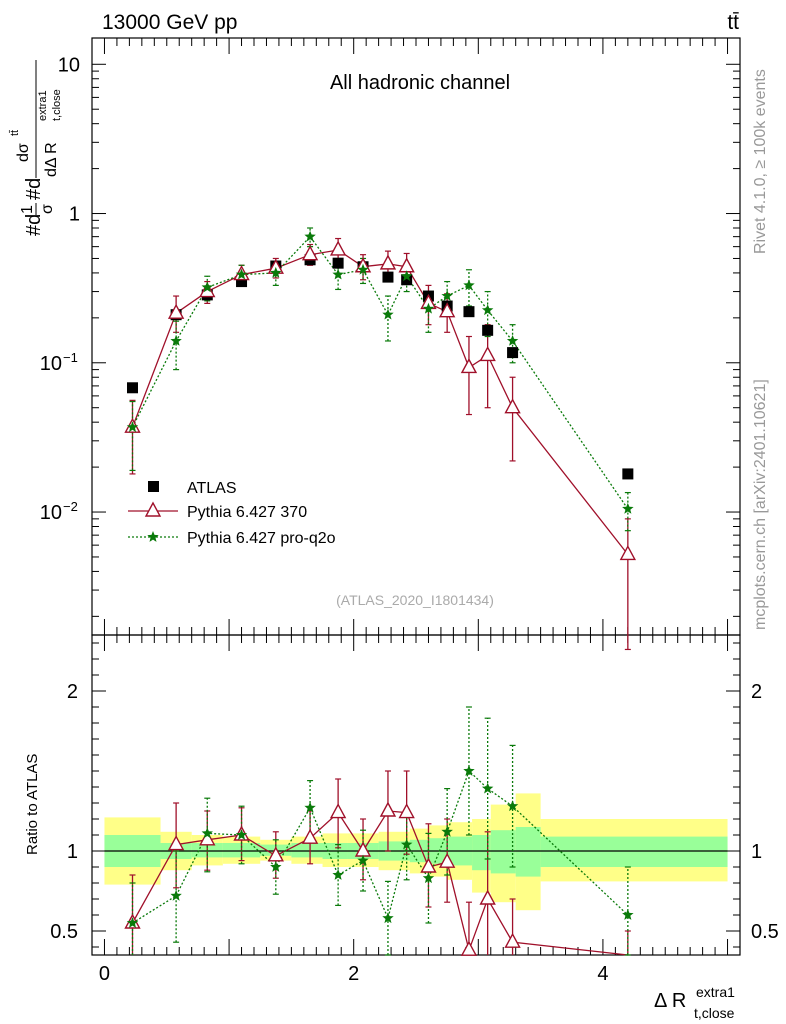 The image size is (786, 1024). What do you see at coordinates (153, 486) in the screenshot?
I see `legend-marker-atlas` at bounding box center [153, 486].